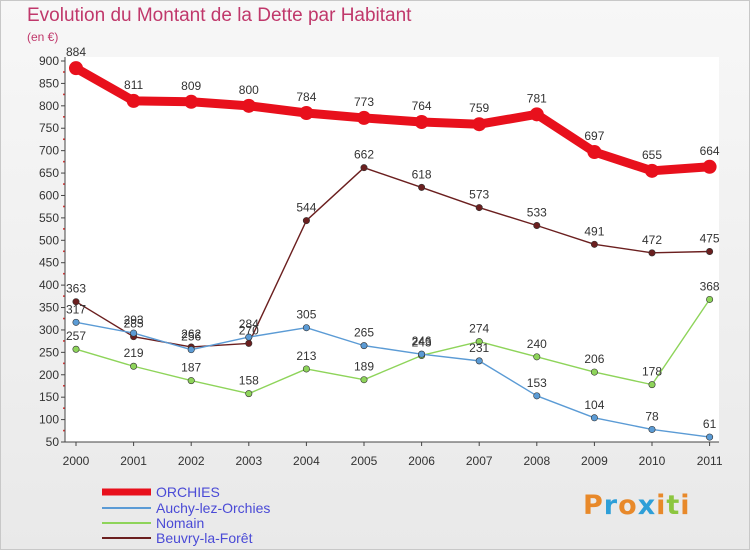  Describe the element at coordinates (43, 37) in the screenshot. I see `chart-unit-label: (en €)` at that location.